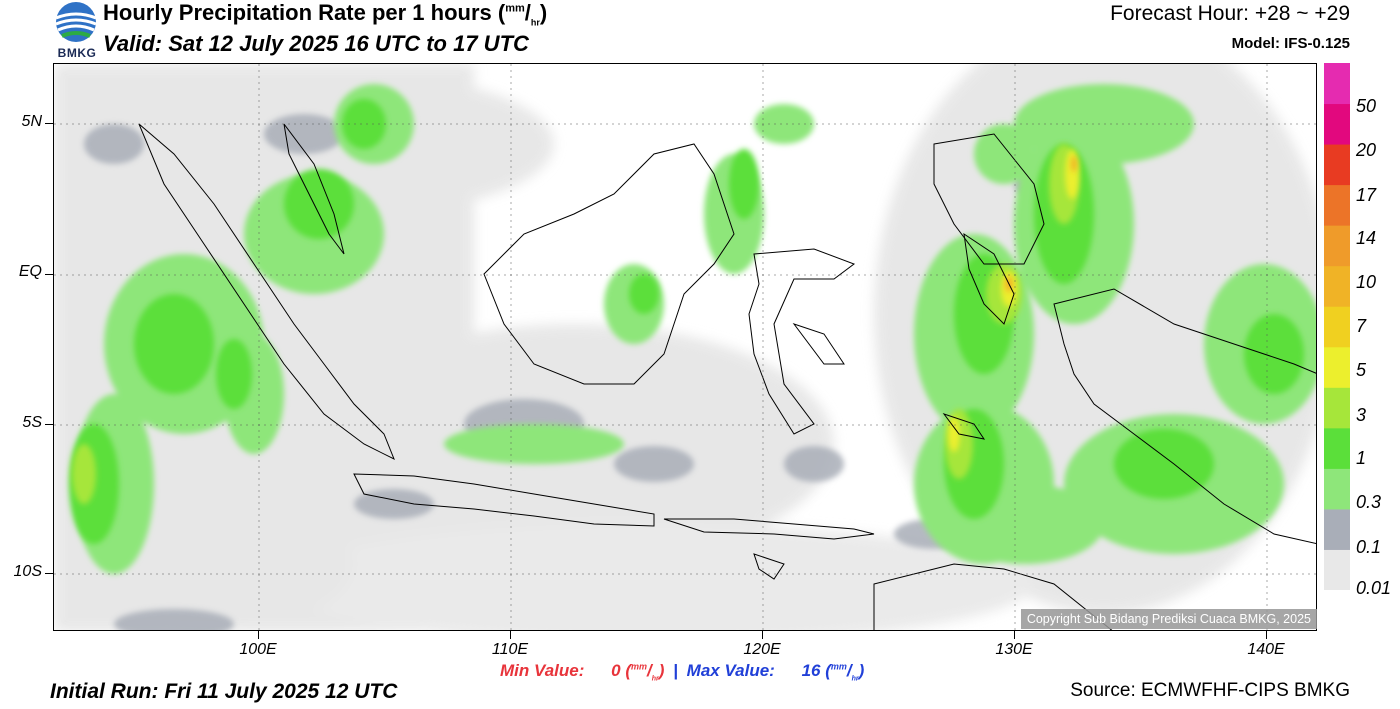 Image resolution: width=1400 pixels, height=709 pixels. Describe the element at coordinates (1369, 547) in the screenshot. I see `colorbar-label: 0.1` at that location.